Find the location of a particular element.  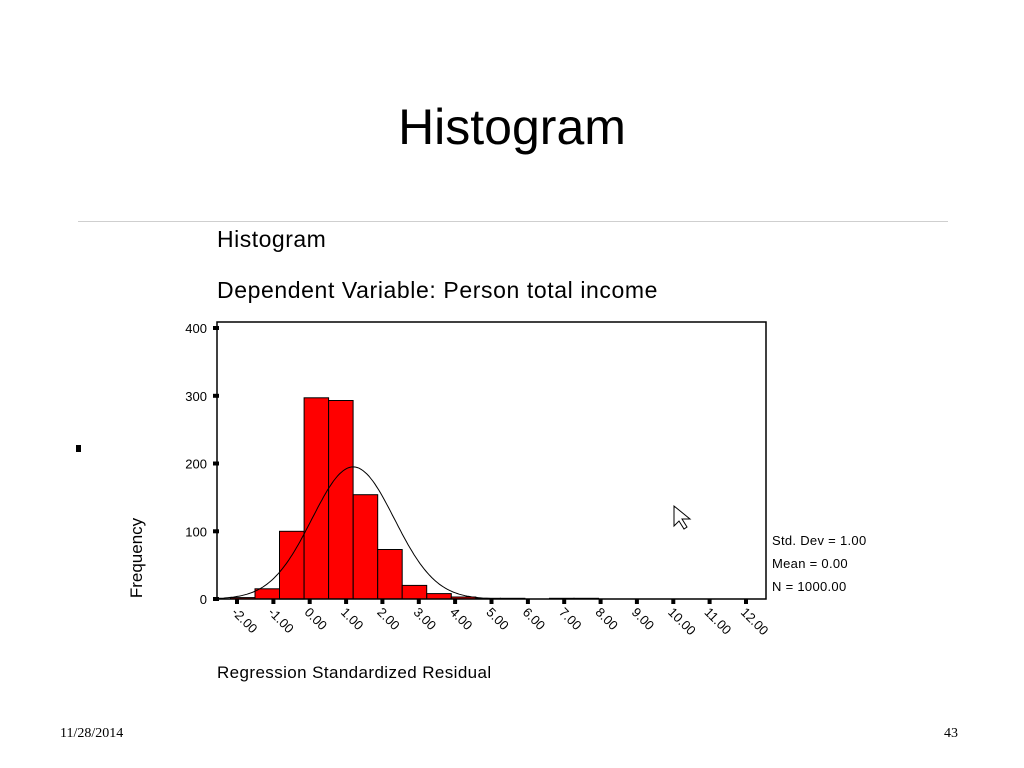

x-tick-label: 0.00 is located at coordinates (316, 619).